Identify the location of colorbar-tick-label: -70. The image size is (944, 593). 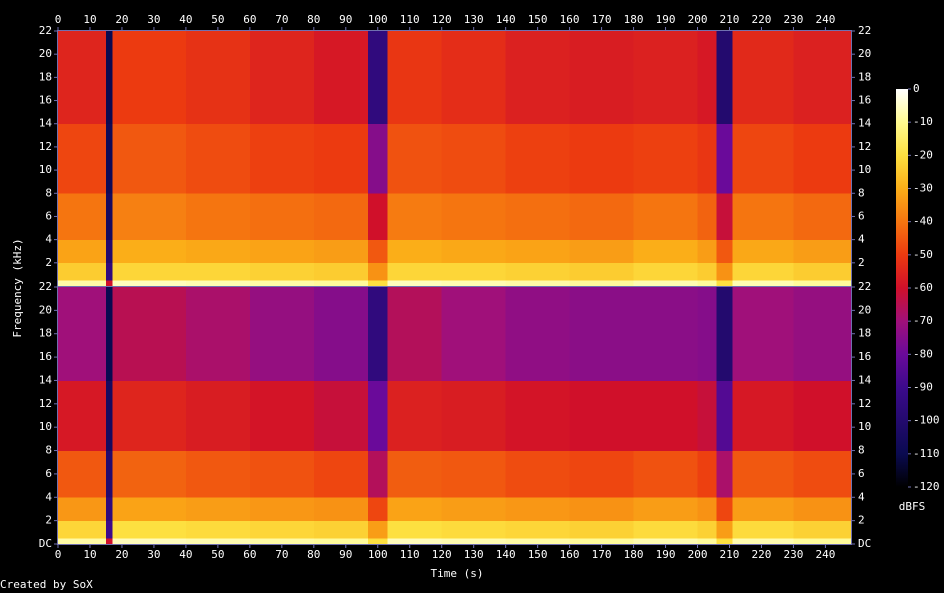
(923, 320).